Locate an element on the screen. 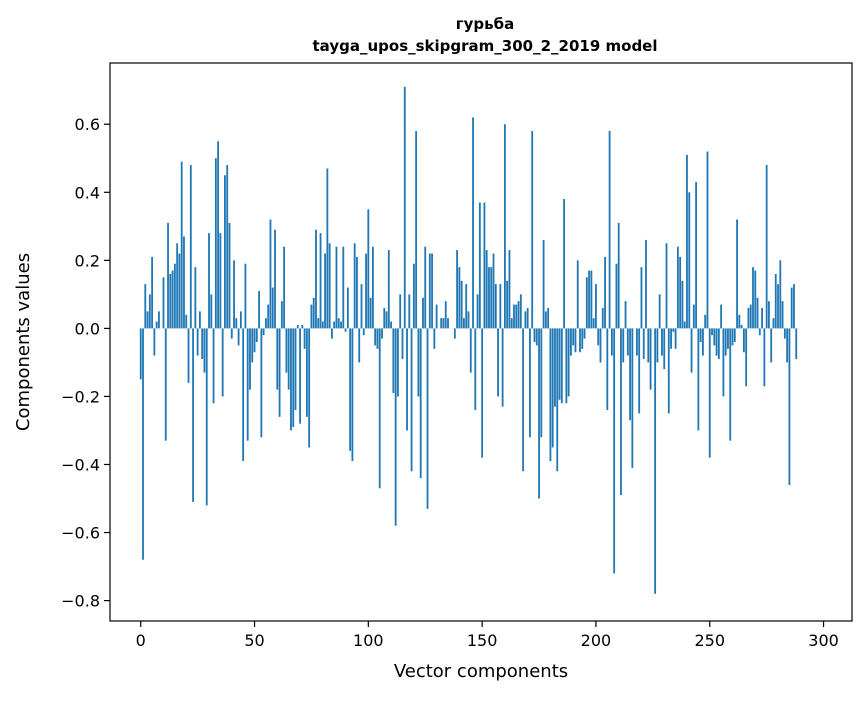 The image size is (867, 701). y-tick-label-6: 0.4 is located at coordinates (87, 192).